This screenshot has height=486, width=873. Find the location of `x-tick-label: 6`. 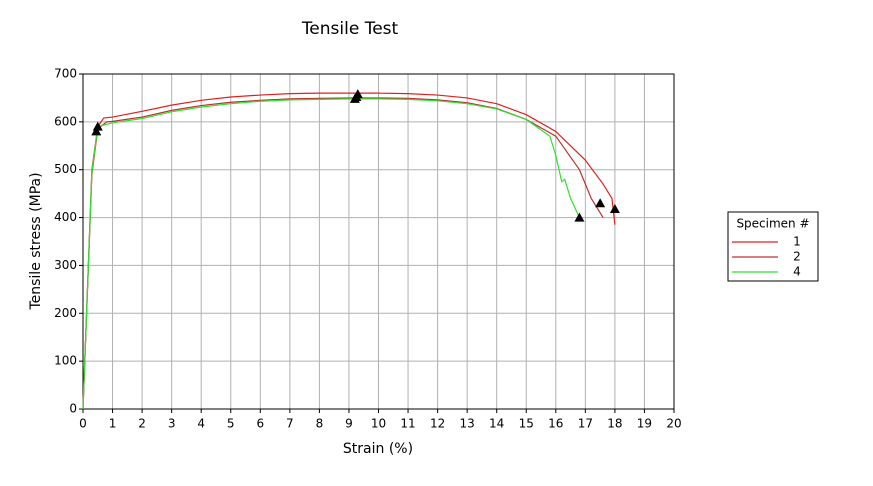

x-tick-label: 6 is located at coordinates (260, 424).